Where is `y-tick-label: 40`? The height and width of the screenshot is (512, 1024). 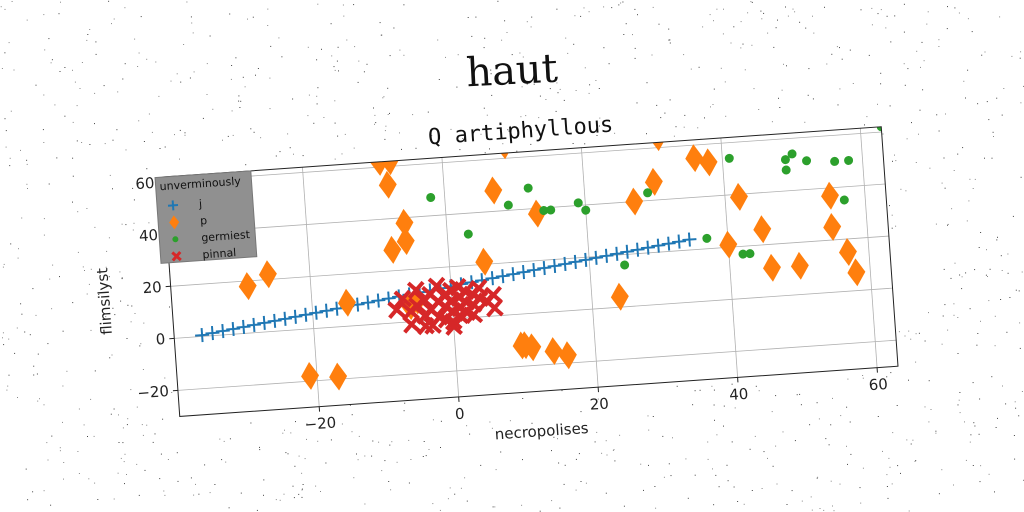
y-tick-label: 40 is located at coordinates (148, 235).